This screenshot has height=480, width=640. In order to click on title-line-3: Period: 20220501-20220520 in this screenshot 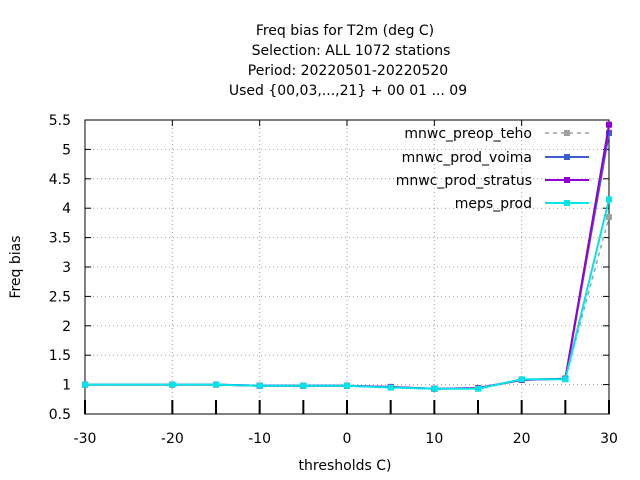, I will do `click(348, 71)`.